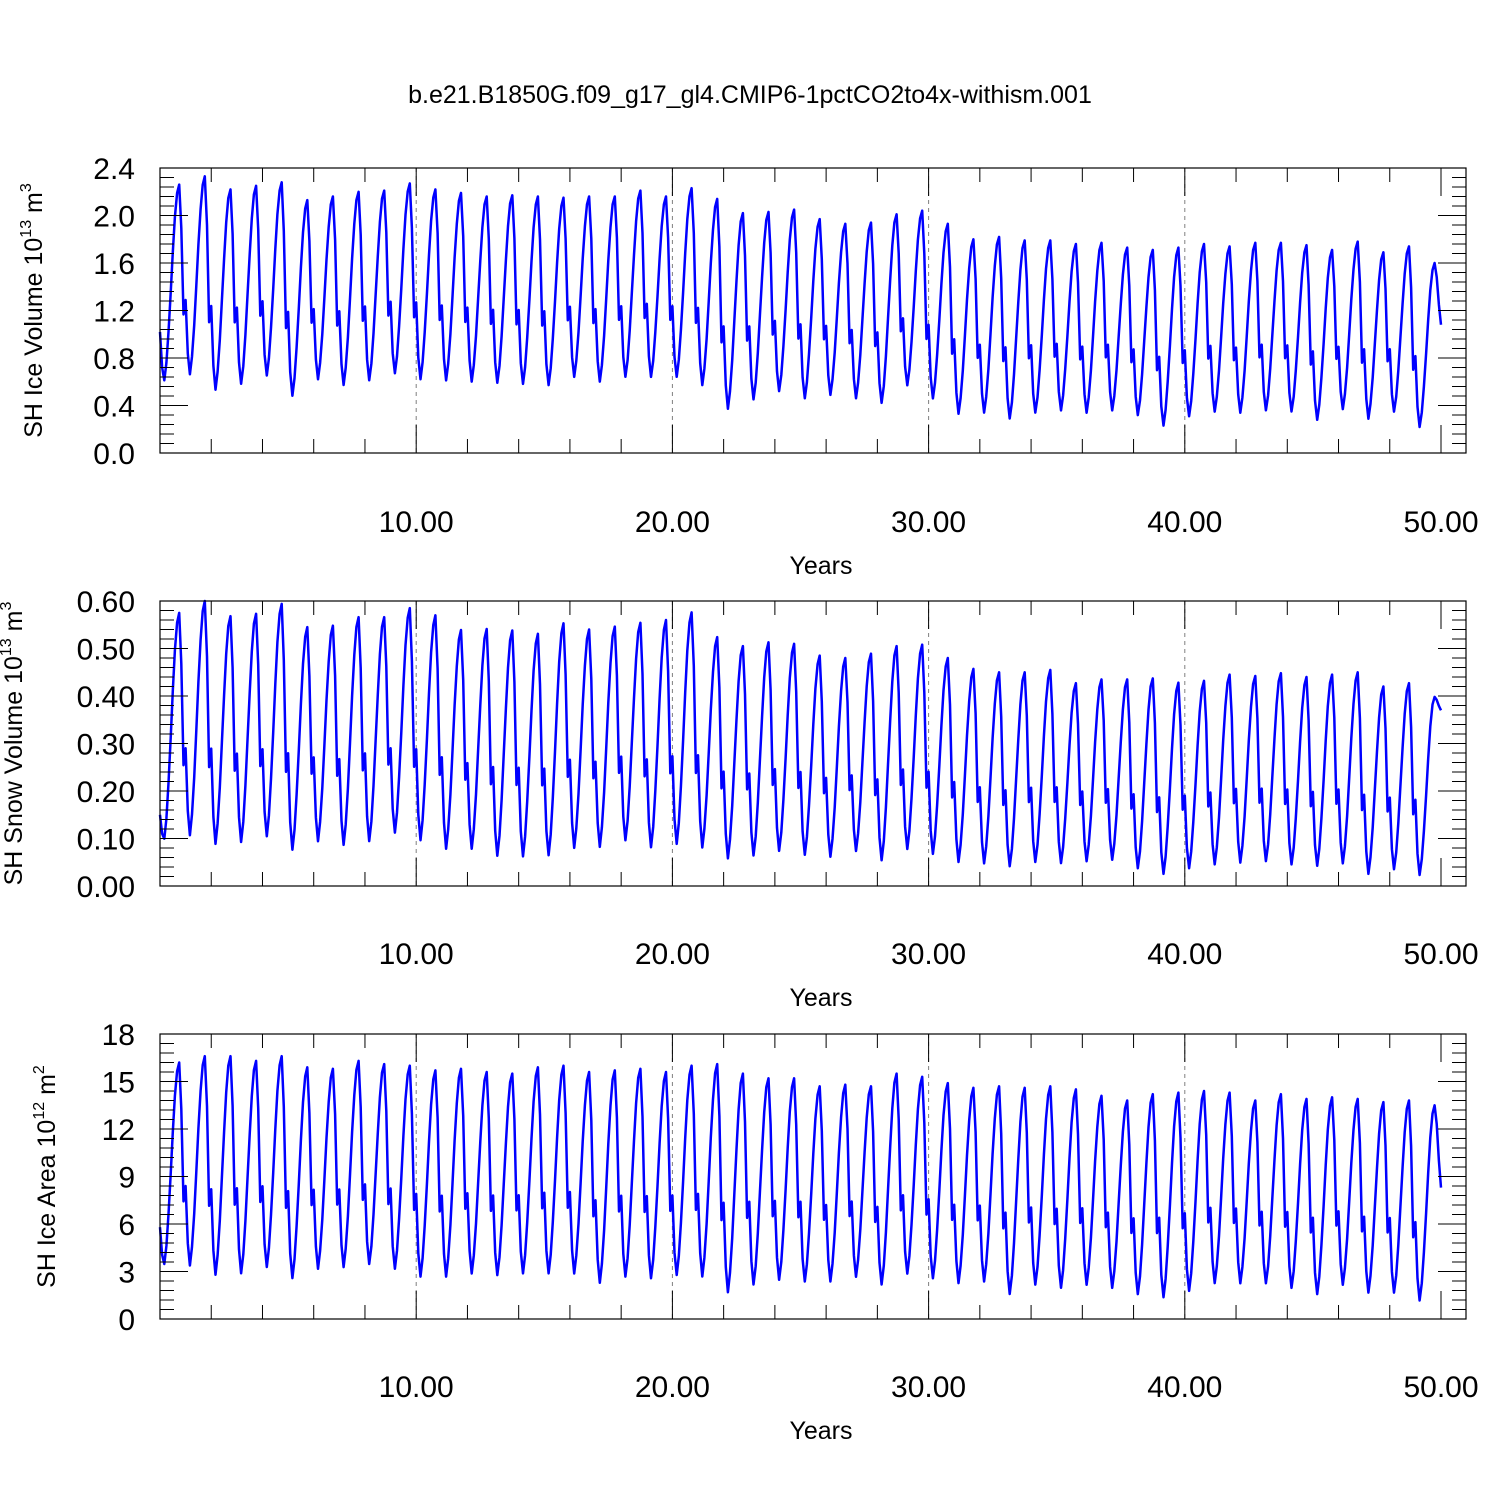 This screenshot has height=1500, width=1500. Describe the element at coordinates (114, 169) in the screenshot. I see `y-tick-label: 2.4` at that location.